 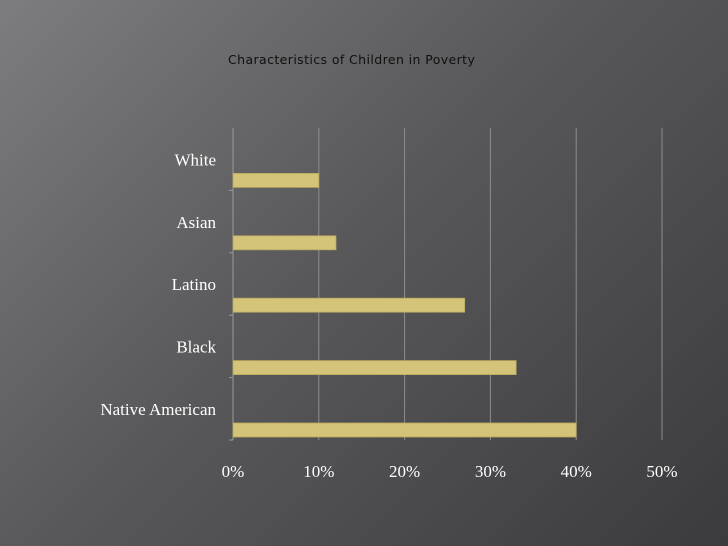 What do you see at coordinates (196, 222) in the screenshot?
I see `category-label: Asian` at bounding box center [196, 222].